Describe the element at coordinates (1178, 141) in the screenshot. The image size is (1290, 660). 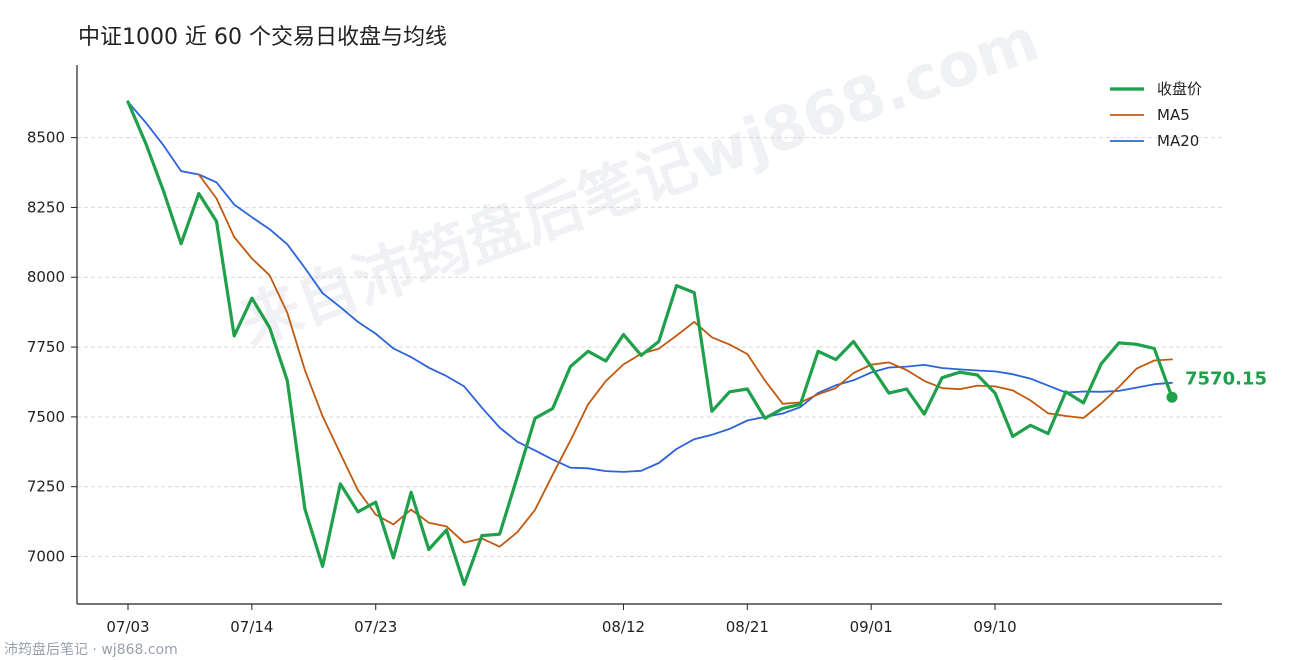
I see `legend-label-2: MA20` at that location.